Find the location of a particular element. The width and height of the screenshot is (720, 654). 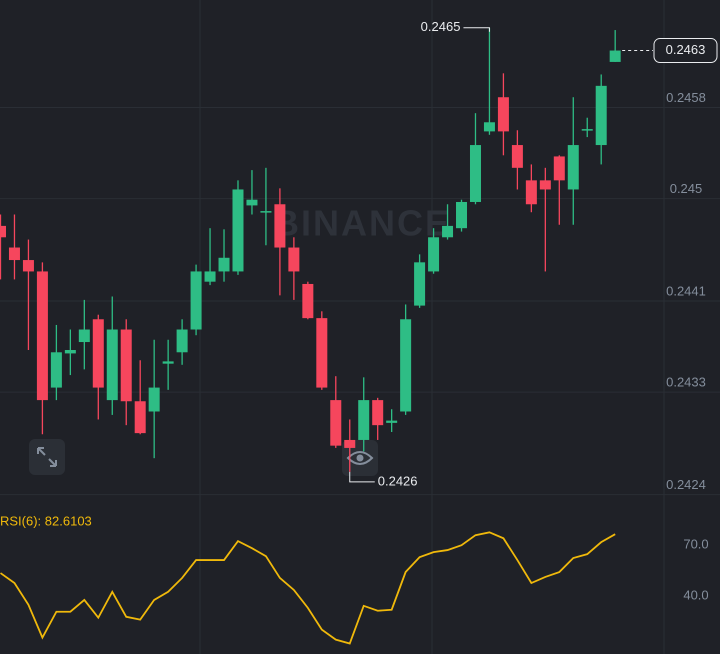

rsi-label: RSI(6): 82.6103 is located at coordinates (46, 520).